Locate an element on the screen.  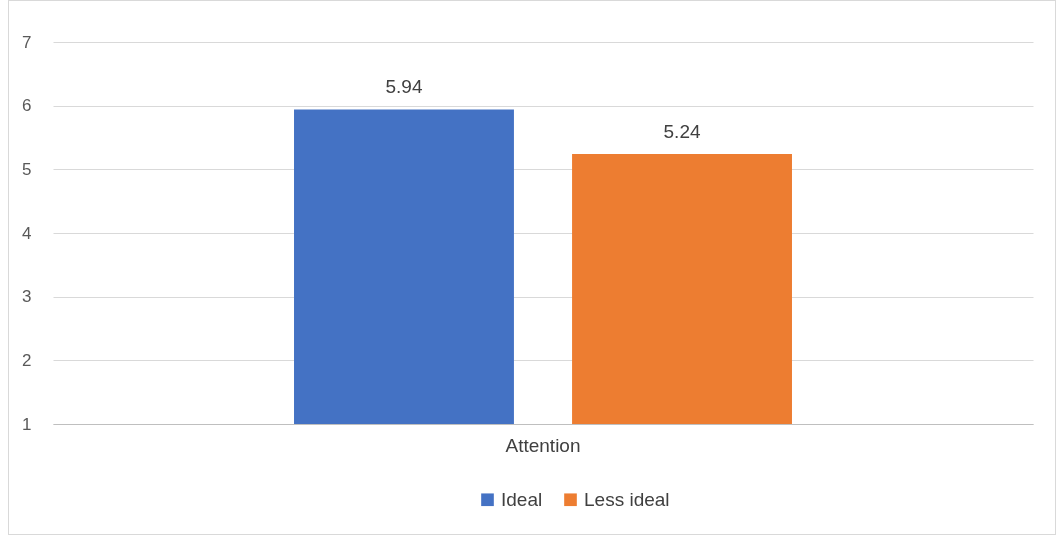
data-label: 5.94 is located at coordinates (404, 87).